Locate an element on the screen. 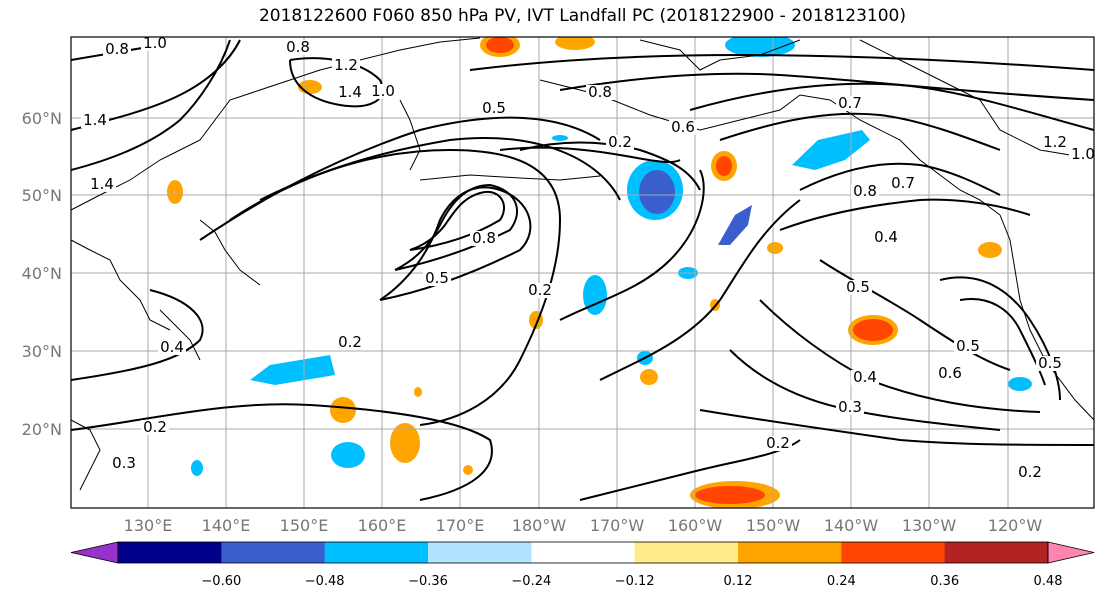 The image size is (1105, 601). latitude-labels: 60°N 50°N 40°N 30°N 20°N is located at coordinates (42, 274).